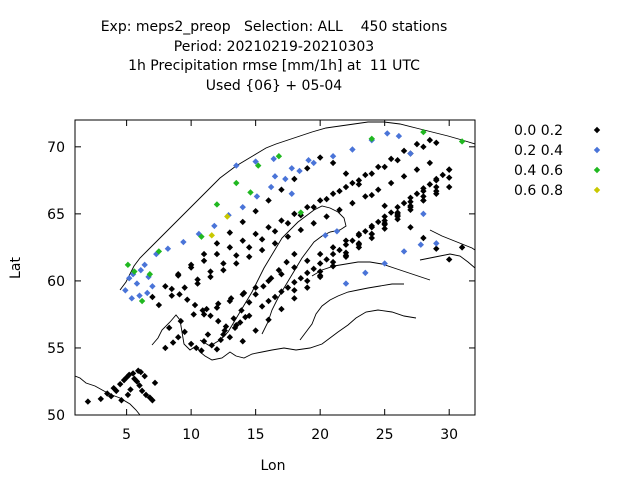  What do you see at coordinates (320, 435) in the screenshot?
I see `x-tick-label: 20` at bounding box center [320, 435].